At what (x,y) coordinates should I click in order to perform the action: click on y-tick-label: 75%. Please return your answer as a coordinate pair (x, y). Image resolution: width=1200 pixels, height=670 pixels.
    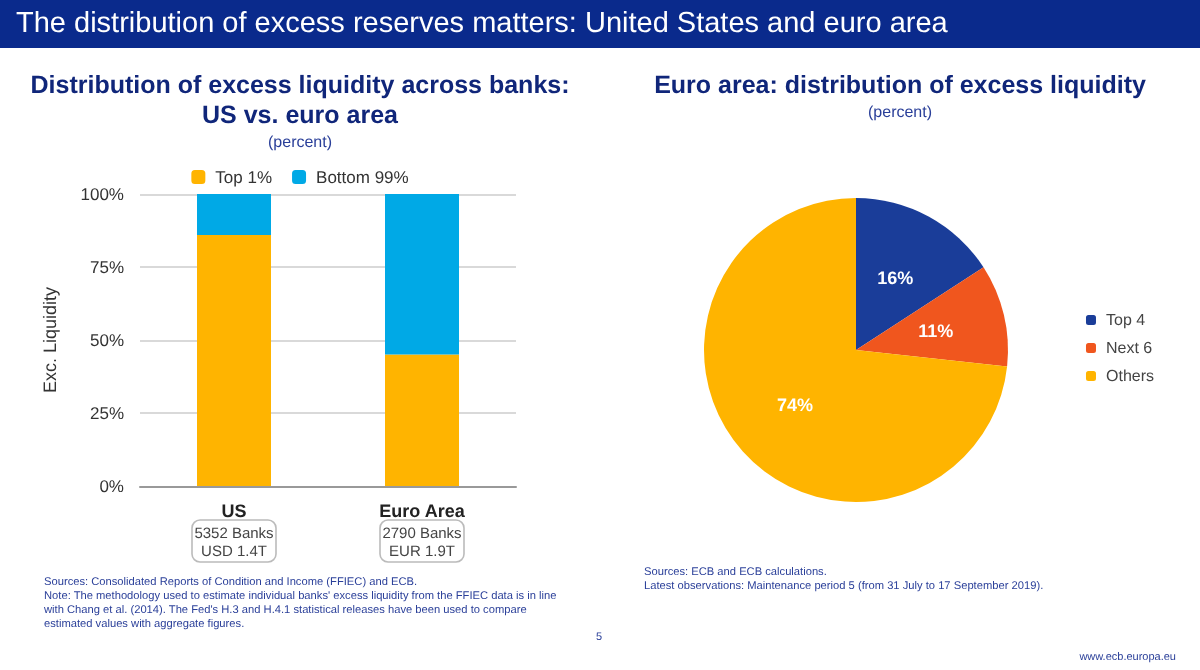
    Looking at the image, I should click on (107, 267).